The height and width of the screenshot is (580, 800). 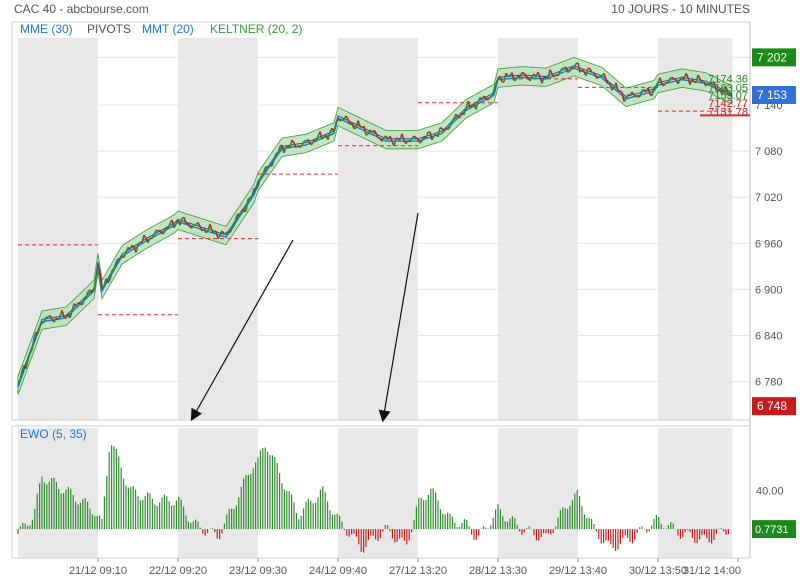 I want to click on x-tick-label: 22/12 09:20, so click(x=178, y=571).